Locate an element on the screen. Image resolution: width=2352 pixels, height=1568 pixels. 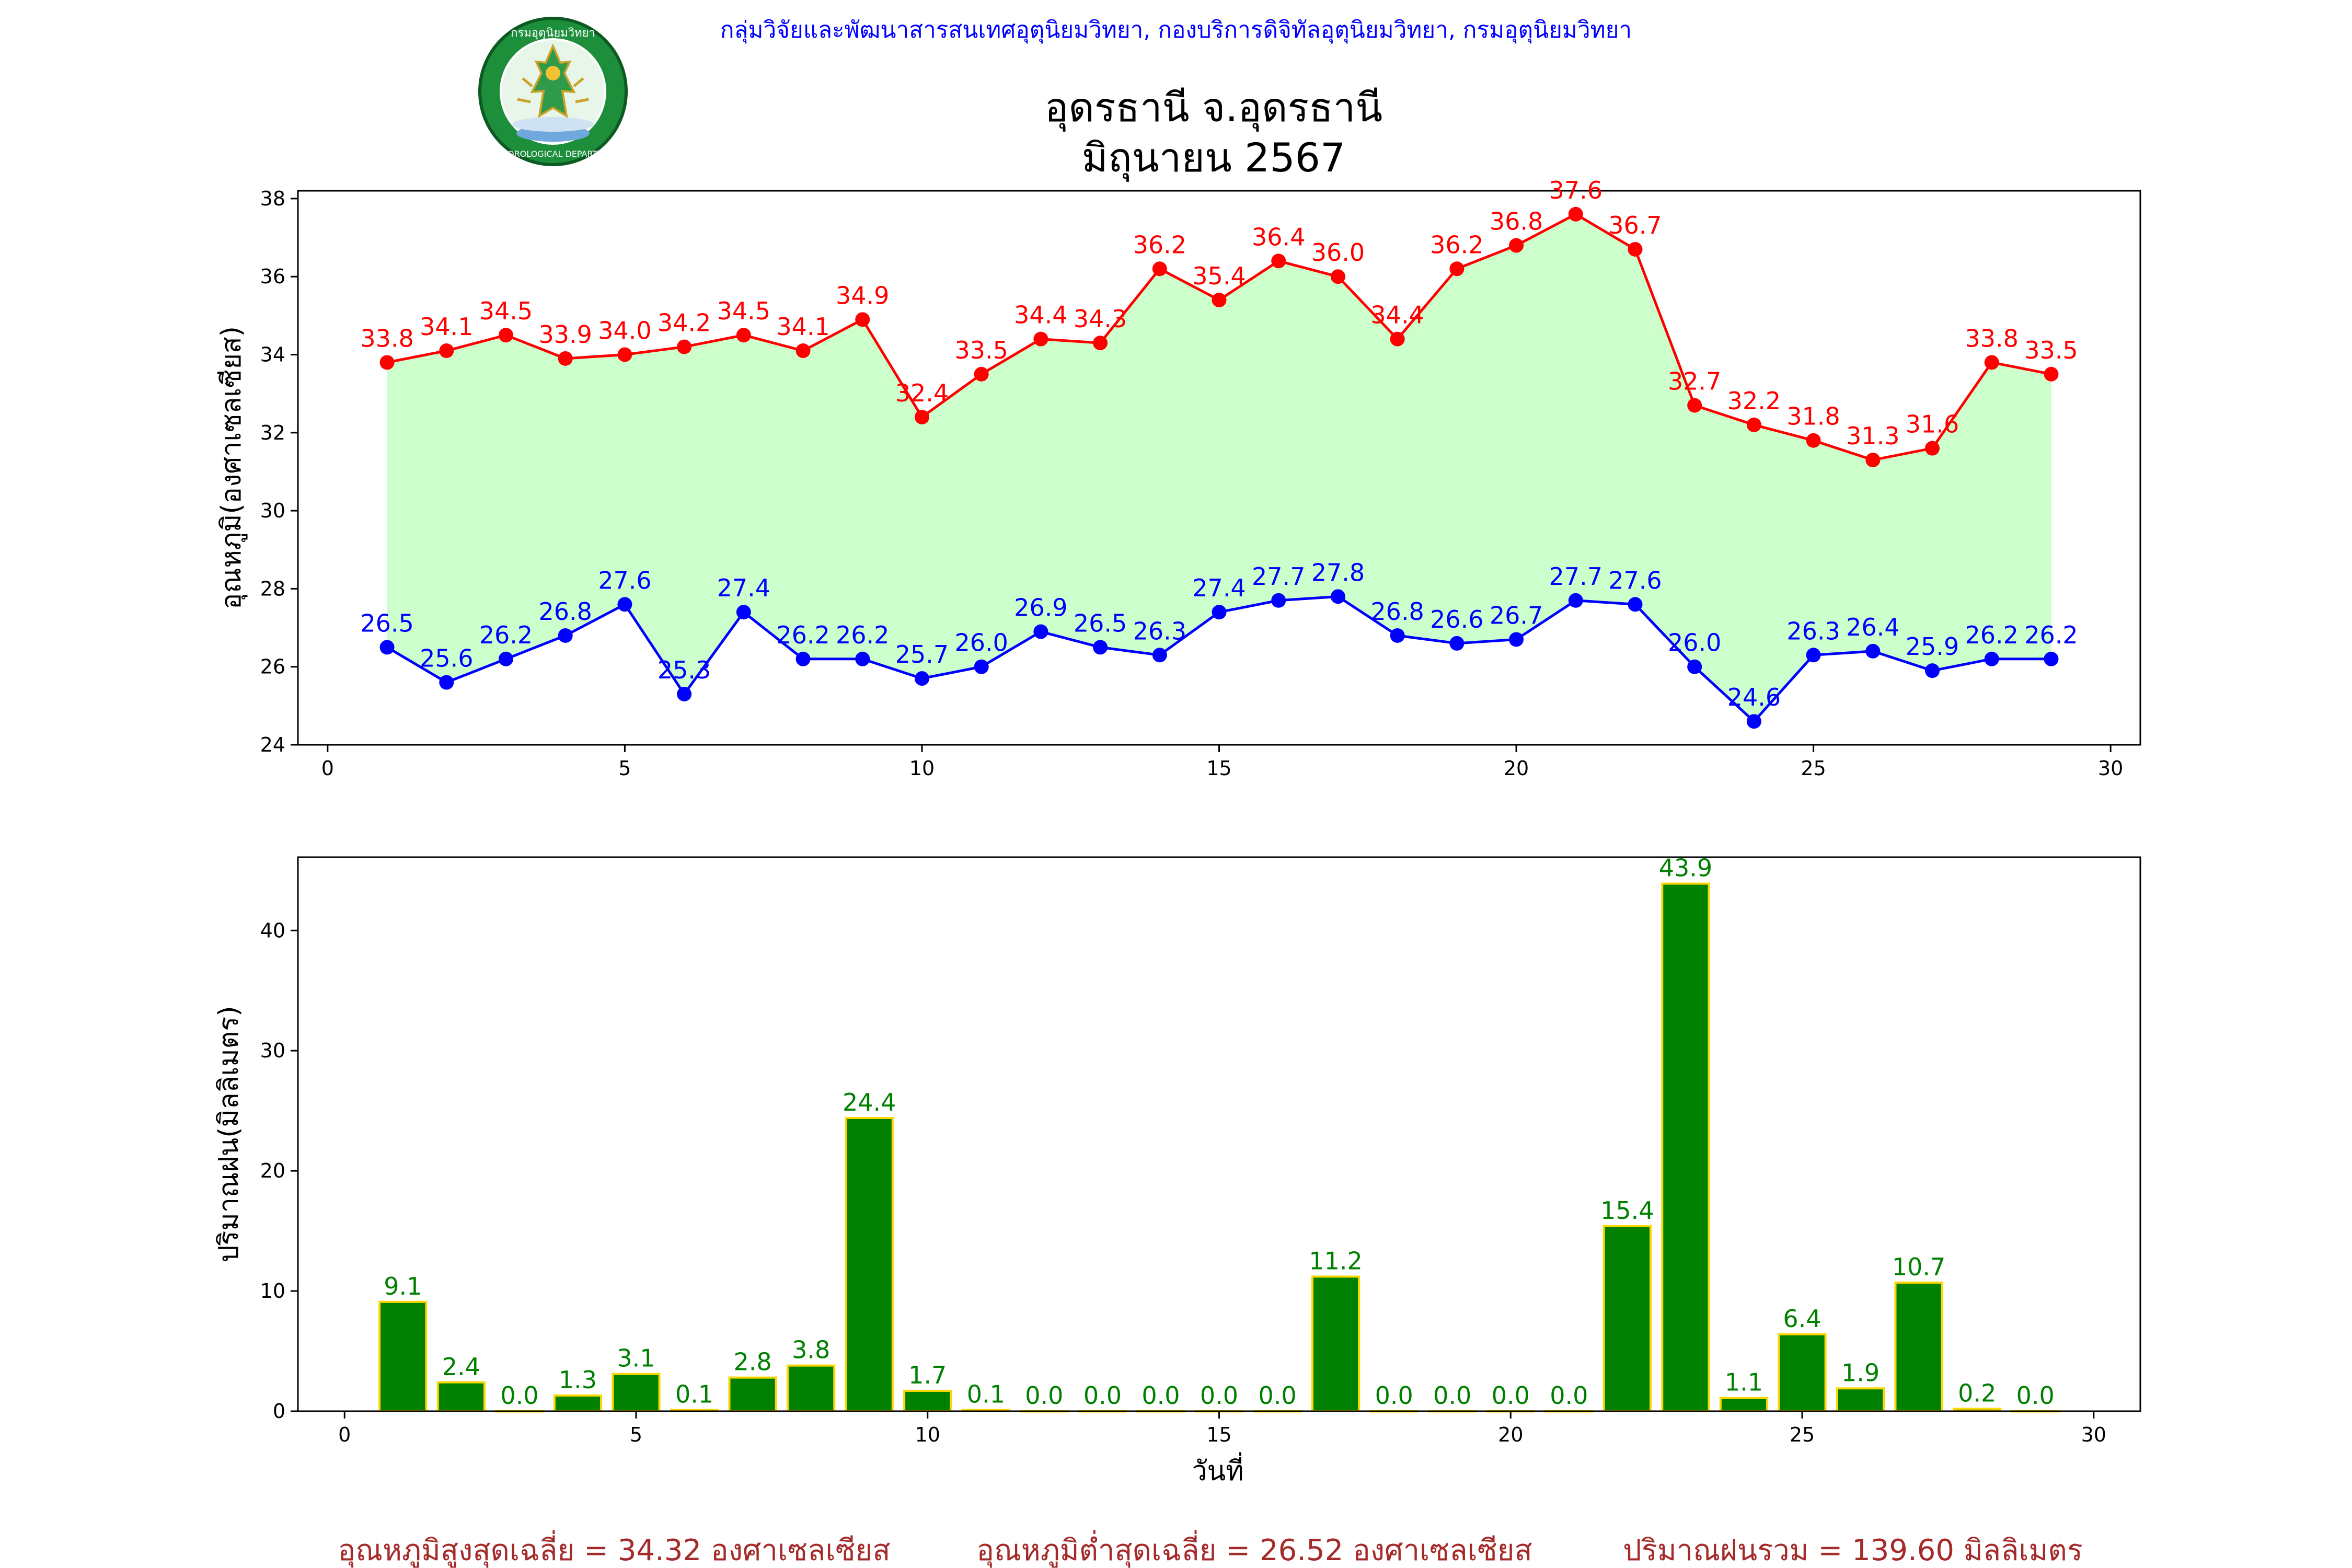
rainfall-x-tick-label: 5 is located at coordinates (636, 1434).